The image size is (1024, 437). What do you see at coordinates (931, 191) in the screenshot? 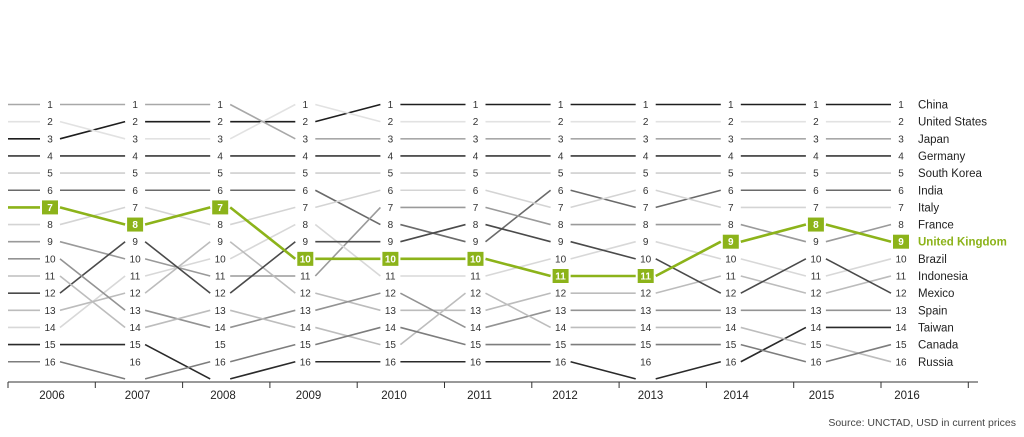
I see `country-label-india: India` at bounding box center [931, 191].